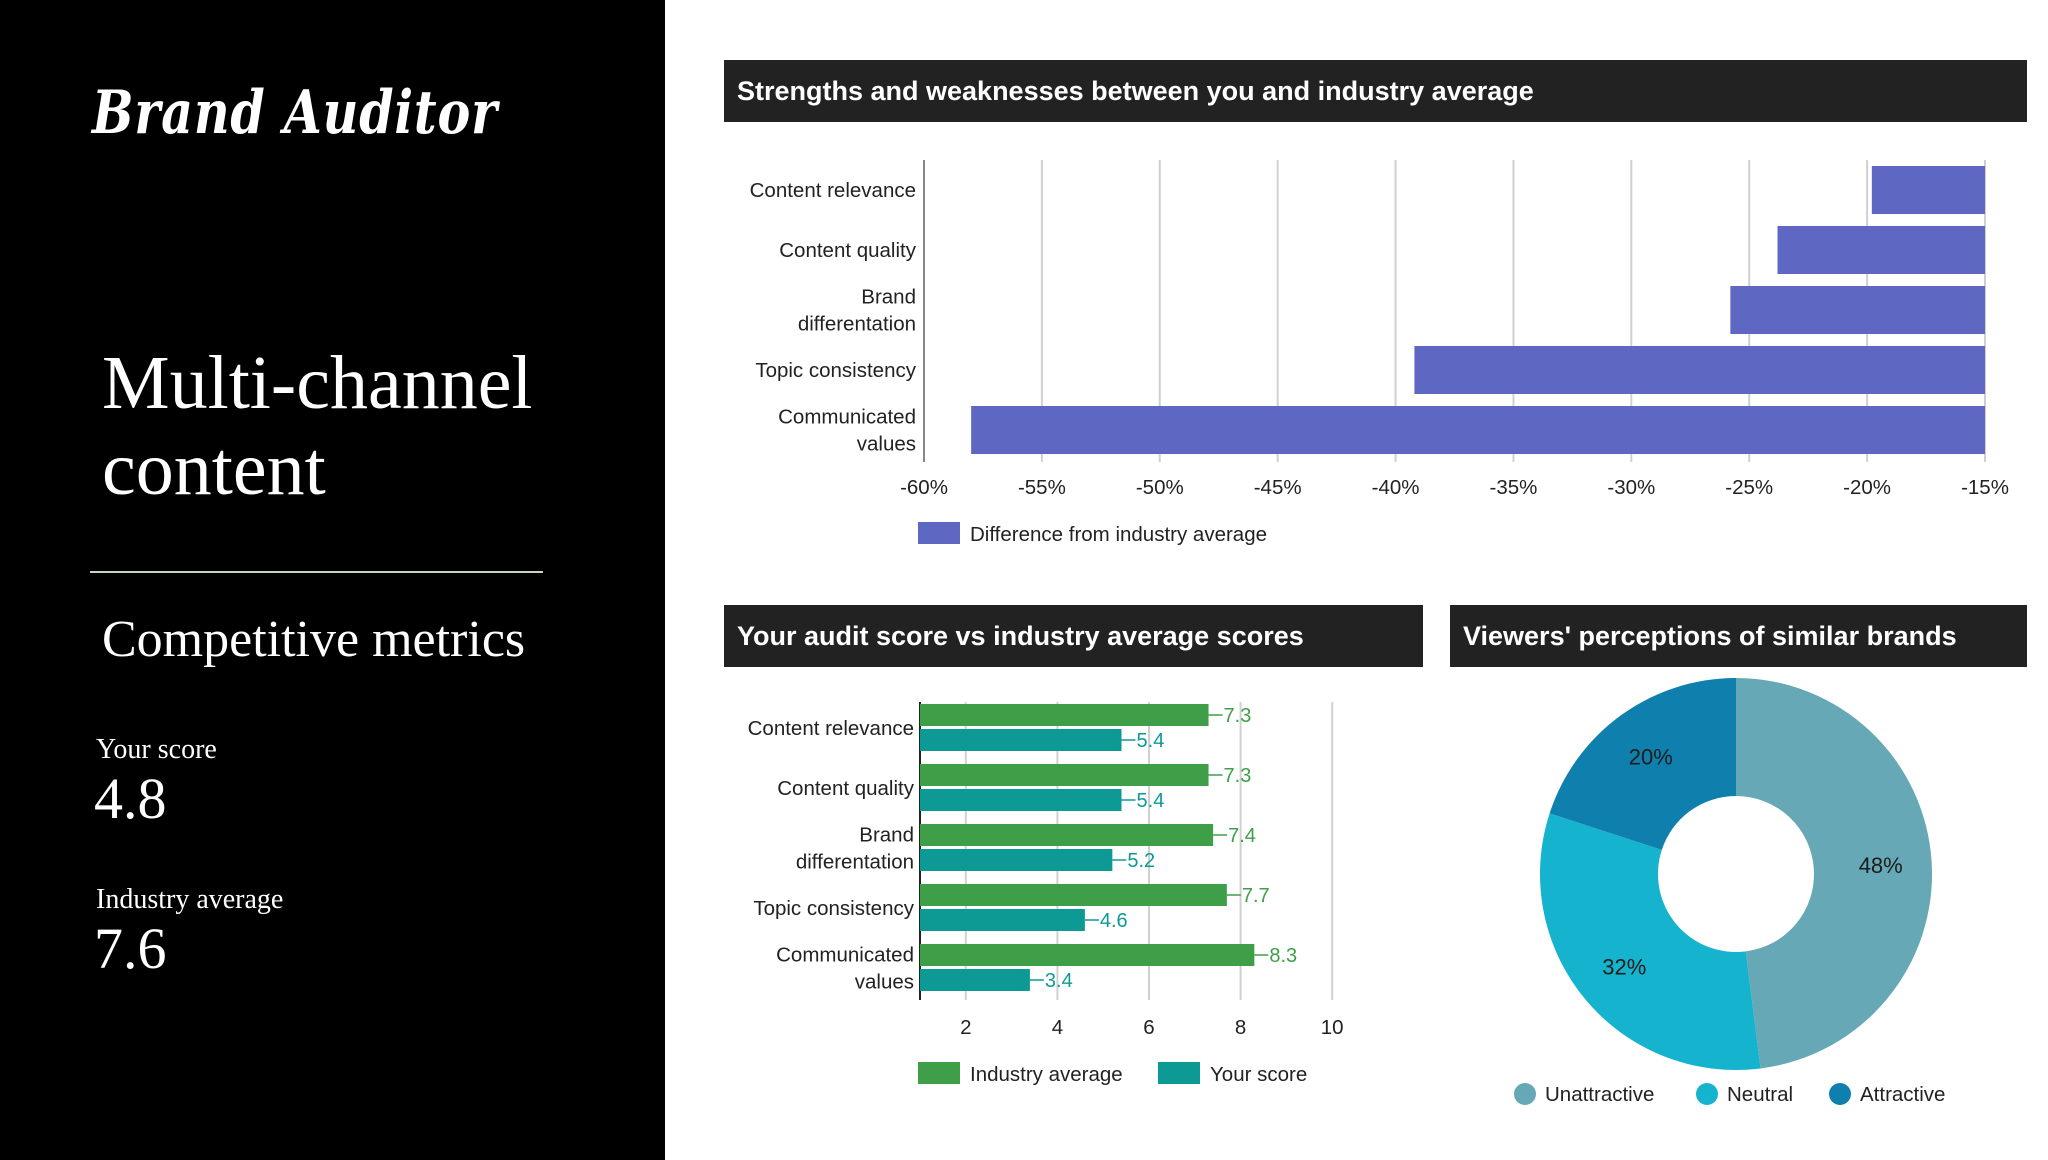 The width and height of the screenshot is (2048, 1160). What do you see at coordinates (1141, 861) in the screenshot?
I see `data-label: 5.2` at bounding box center [1141, 861].